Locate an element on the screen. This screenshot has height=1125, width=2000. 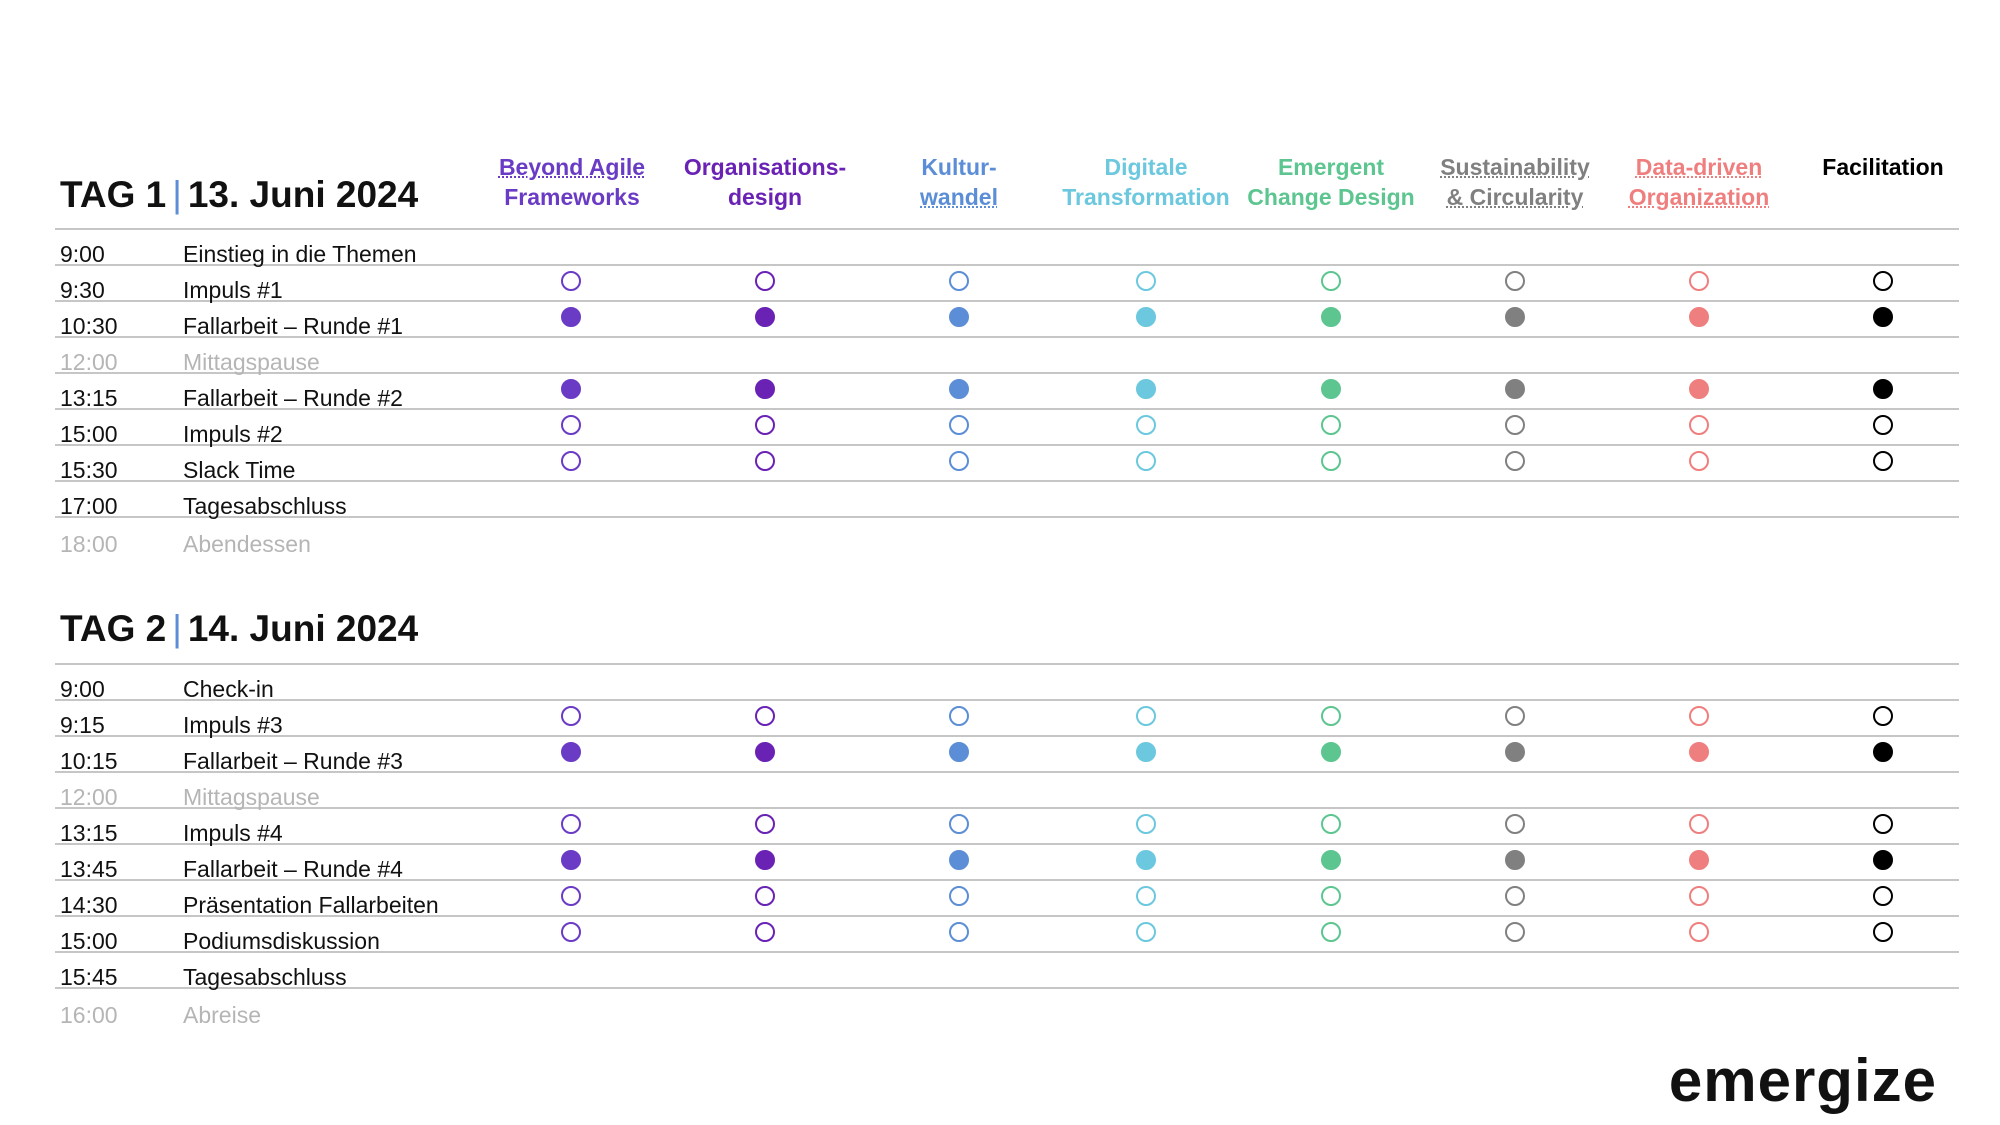
track-header-emergent-change: Emergent Change Design is located at coordinates (1331, 182).